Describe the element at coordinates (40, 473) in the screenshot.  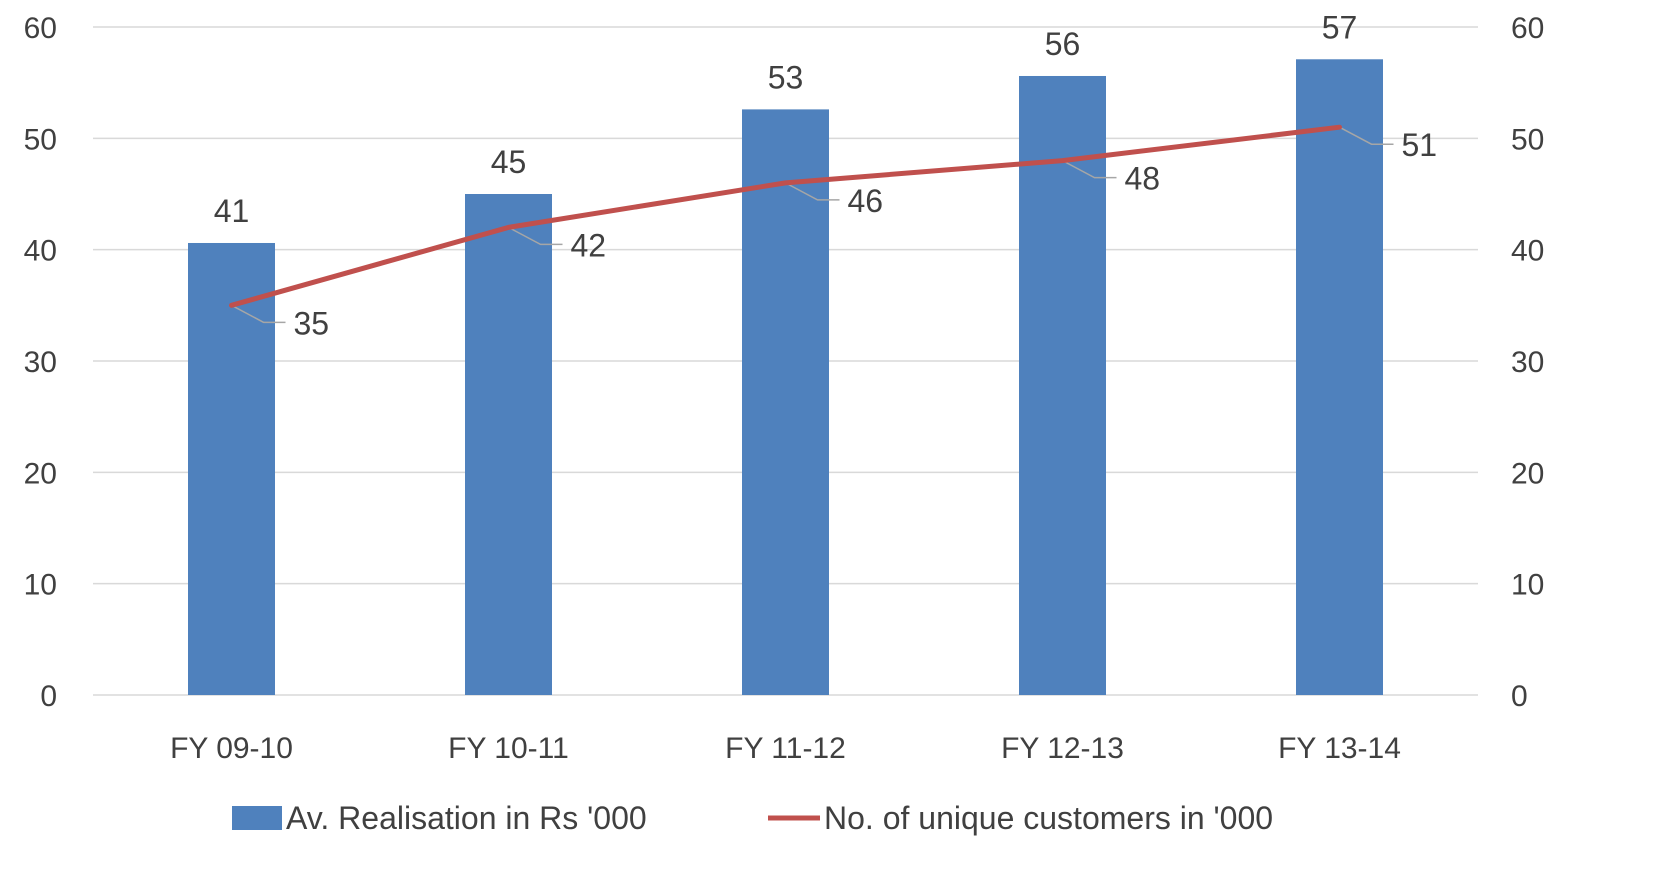
I see `y-left-tick-label: 20` at that location.